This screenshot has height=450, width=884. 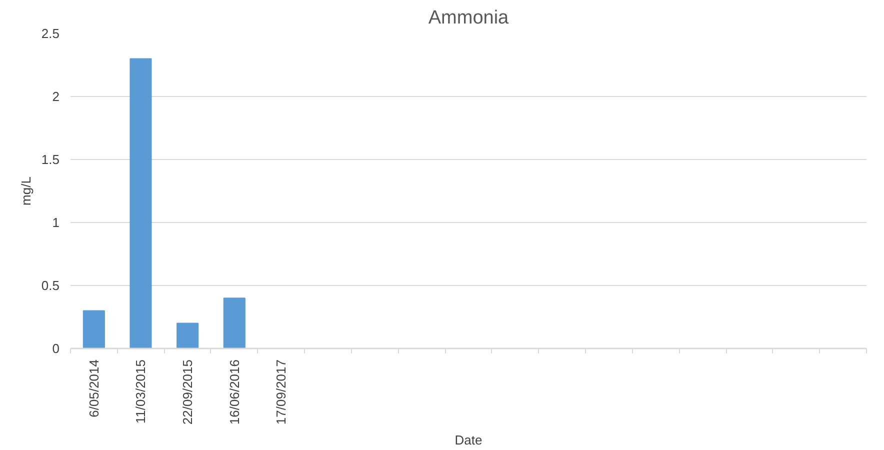 I want to click on x-axis-title: Date, so click(x=468, y=440).